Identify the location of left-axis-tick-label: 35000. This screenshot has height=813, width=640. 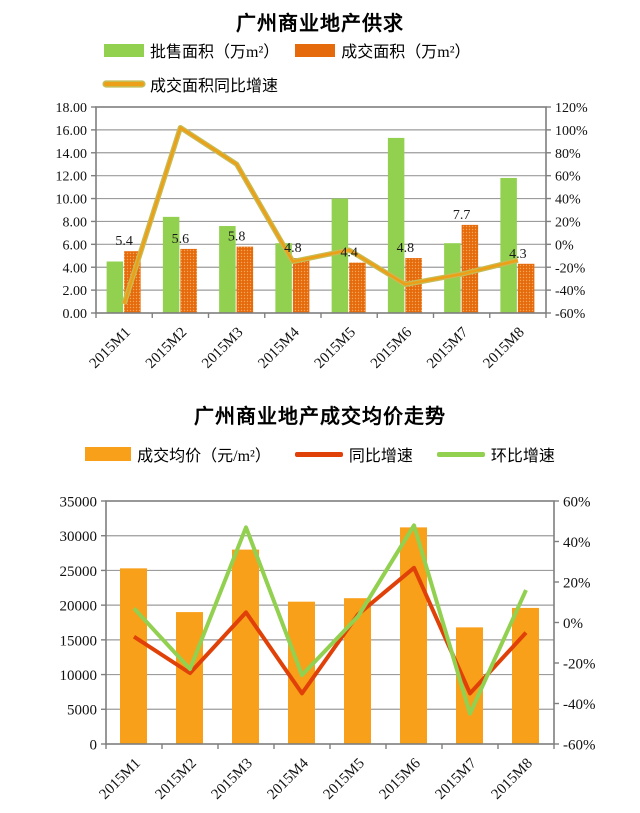
(79, 502).